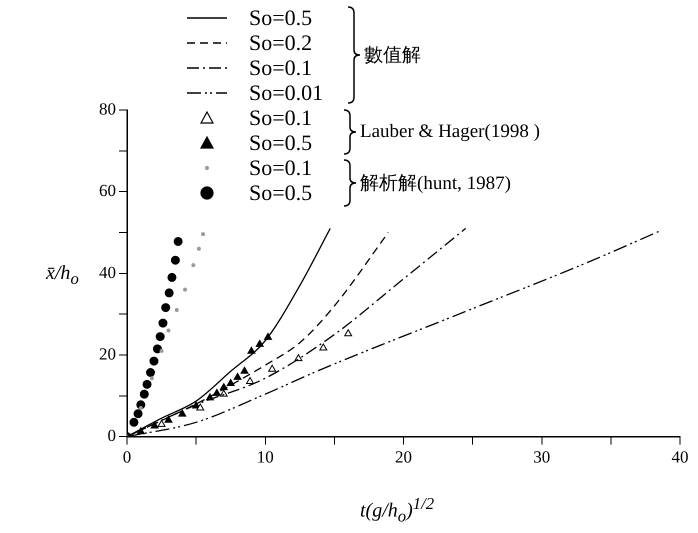  Describe the element at coordinates (286, 92) in the screenshot. I see `legend-label: So=0.01` at that location.